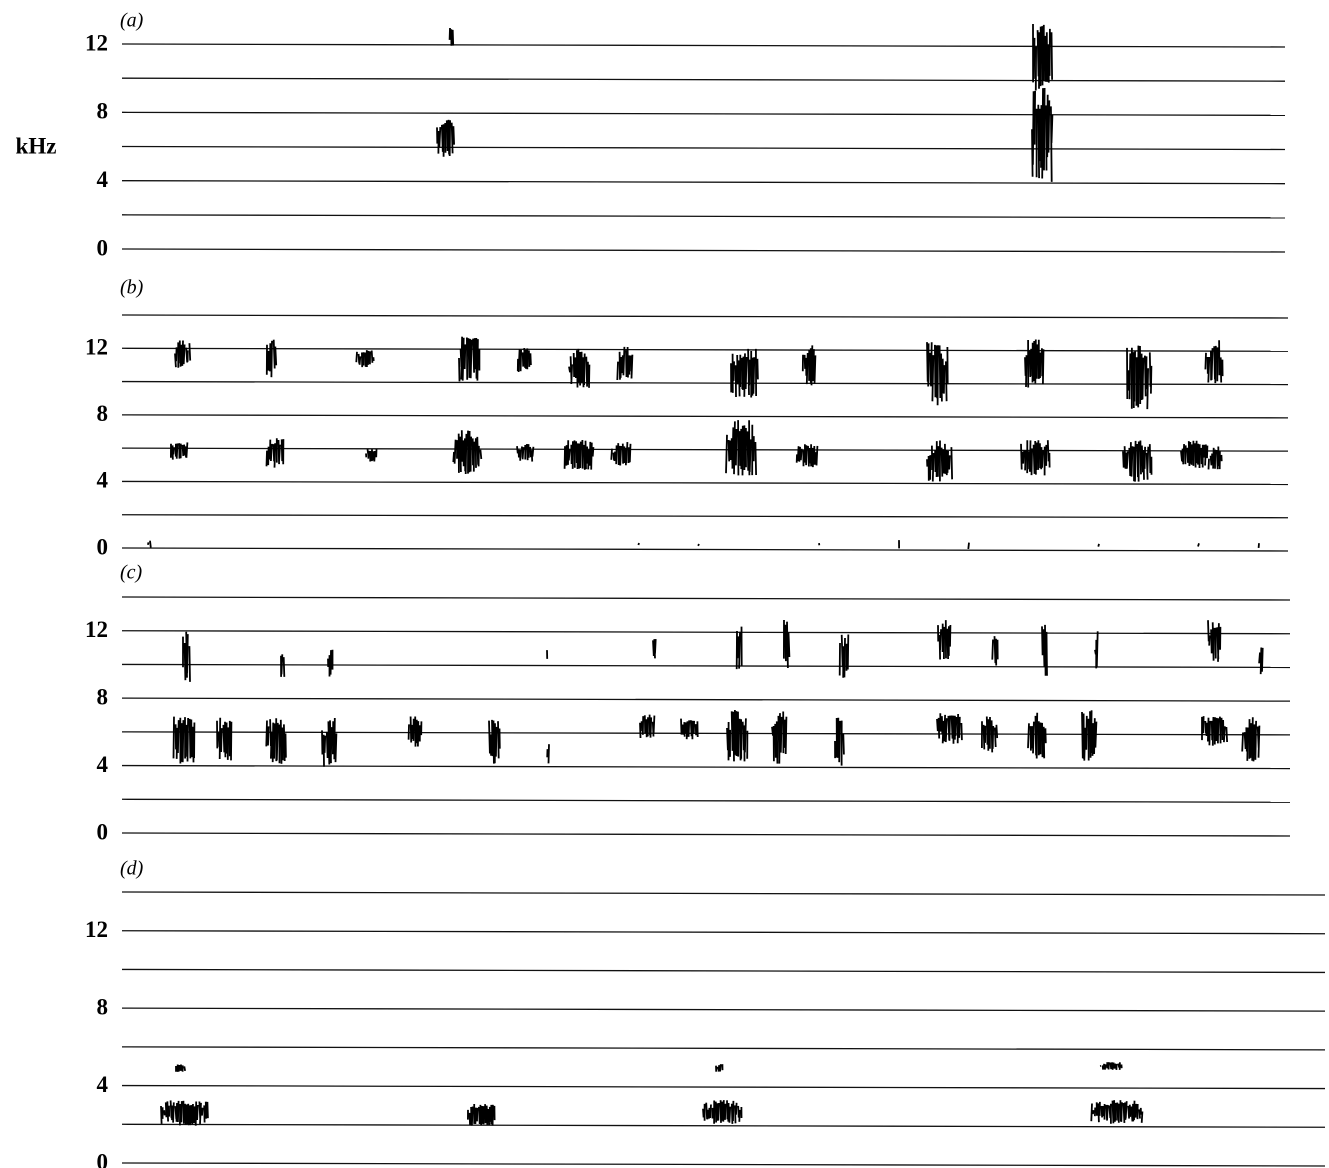 This screenshot has height=1168, width=1329. What do you see at coordinates (132, 288) in the screenshot?
I see `panel-label: (b)` at bounding box center [132, 288].